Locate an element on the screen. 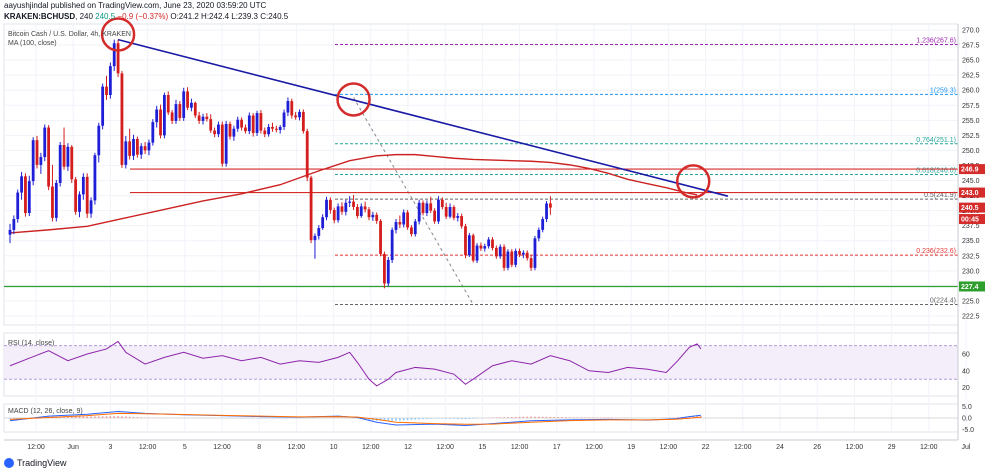  price-tick-label: 252.5 is located at coordinates (971, 136).